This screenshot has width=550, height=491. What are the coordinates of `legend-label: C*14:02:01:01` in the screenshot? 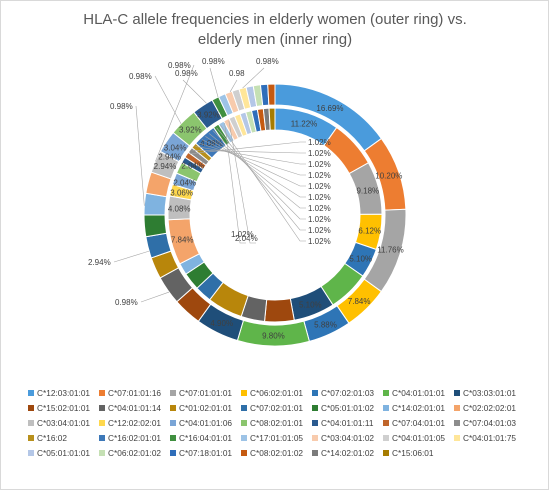 It's located at (419, 407).